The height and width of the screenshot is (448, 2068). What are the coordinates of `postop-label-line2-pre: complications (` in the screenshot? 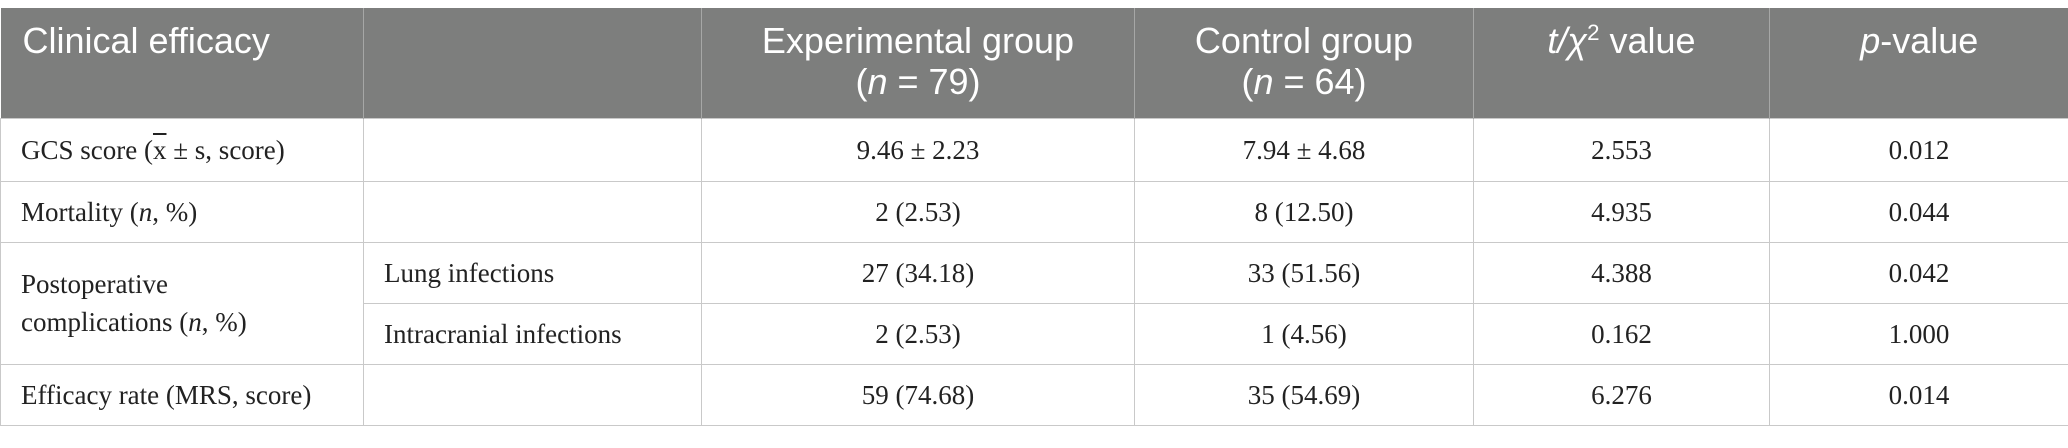 It's located at (105, 322).